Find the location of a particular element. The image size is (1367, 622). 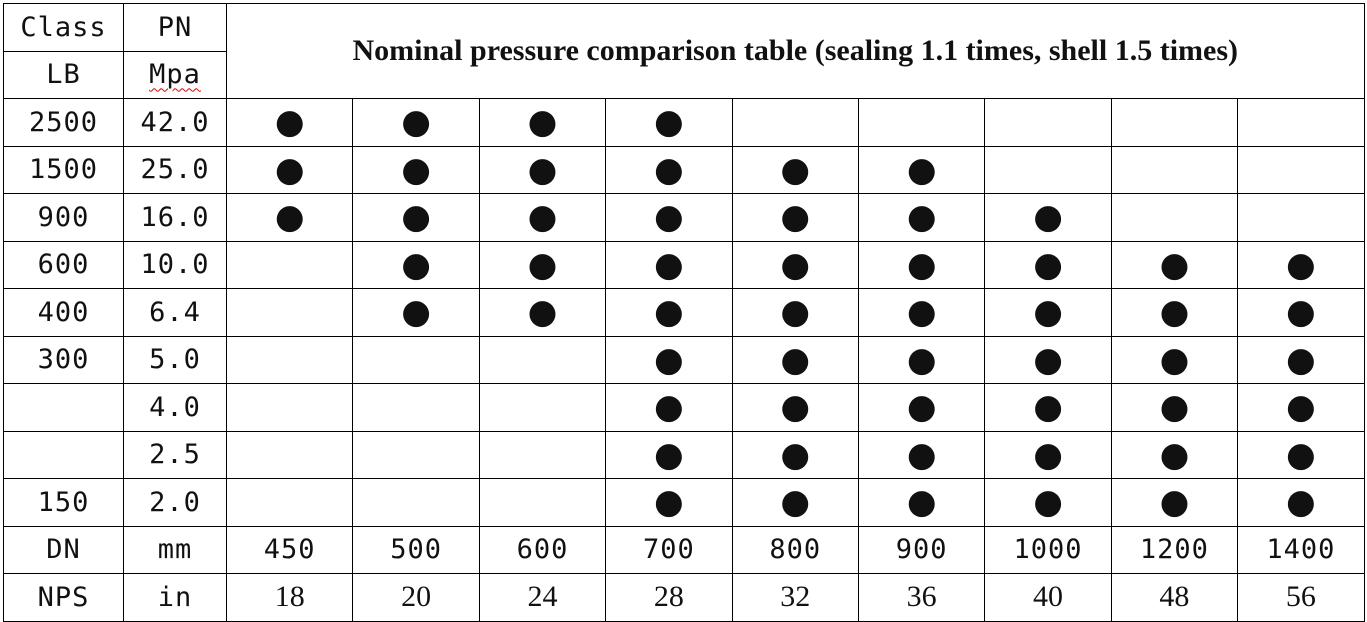

dn-row: DN mm 450 500 600 700 800 900 1000 1200 1400 is located at coordinates (684, 549).